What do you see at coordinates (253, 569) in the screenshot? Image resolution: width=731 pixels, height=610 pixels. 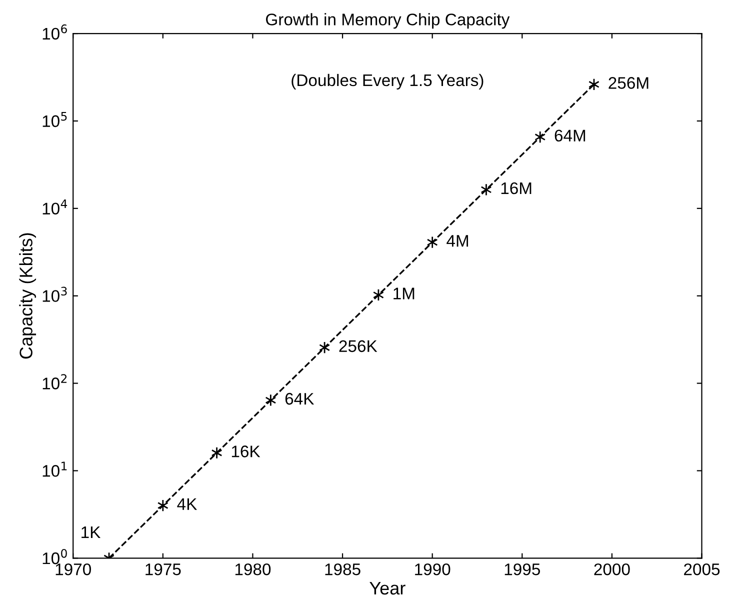 I see `x-tick-label: 1980` at bounding box center [253, 569].